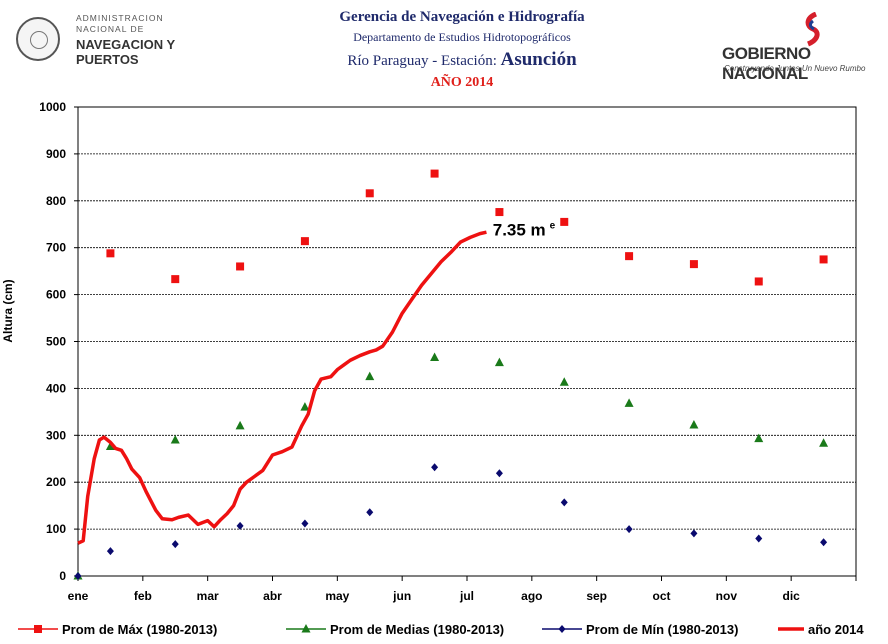  I want to click on station-name: Asunción, so click(538, 59).